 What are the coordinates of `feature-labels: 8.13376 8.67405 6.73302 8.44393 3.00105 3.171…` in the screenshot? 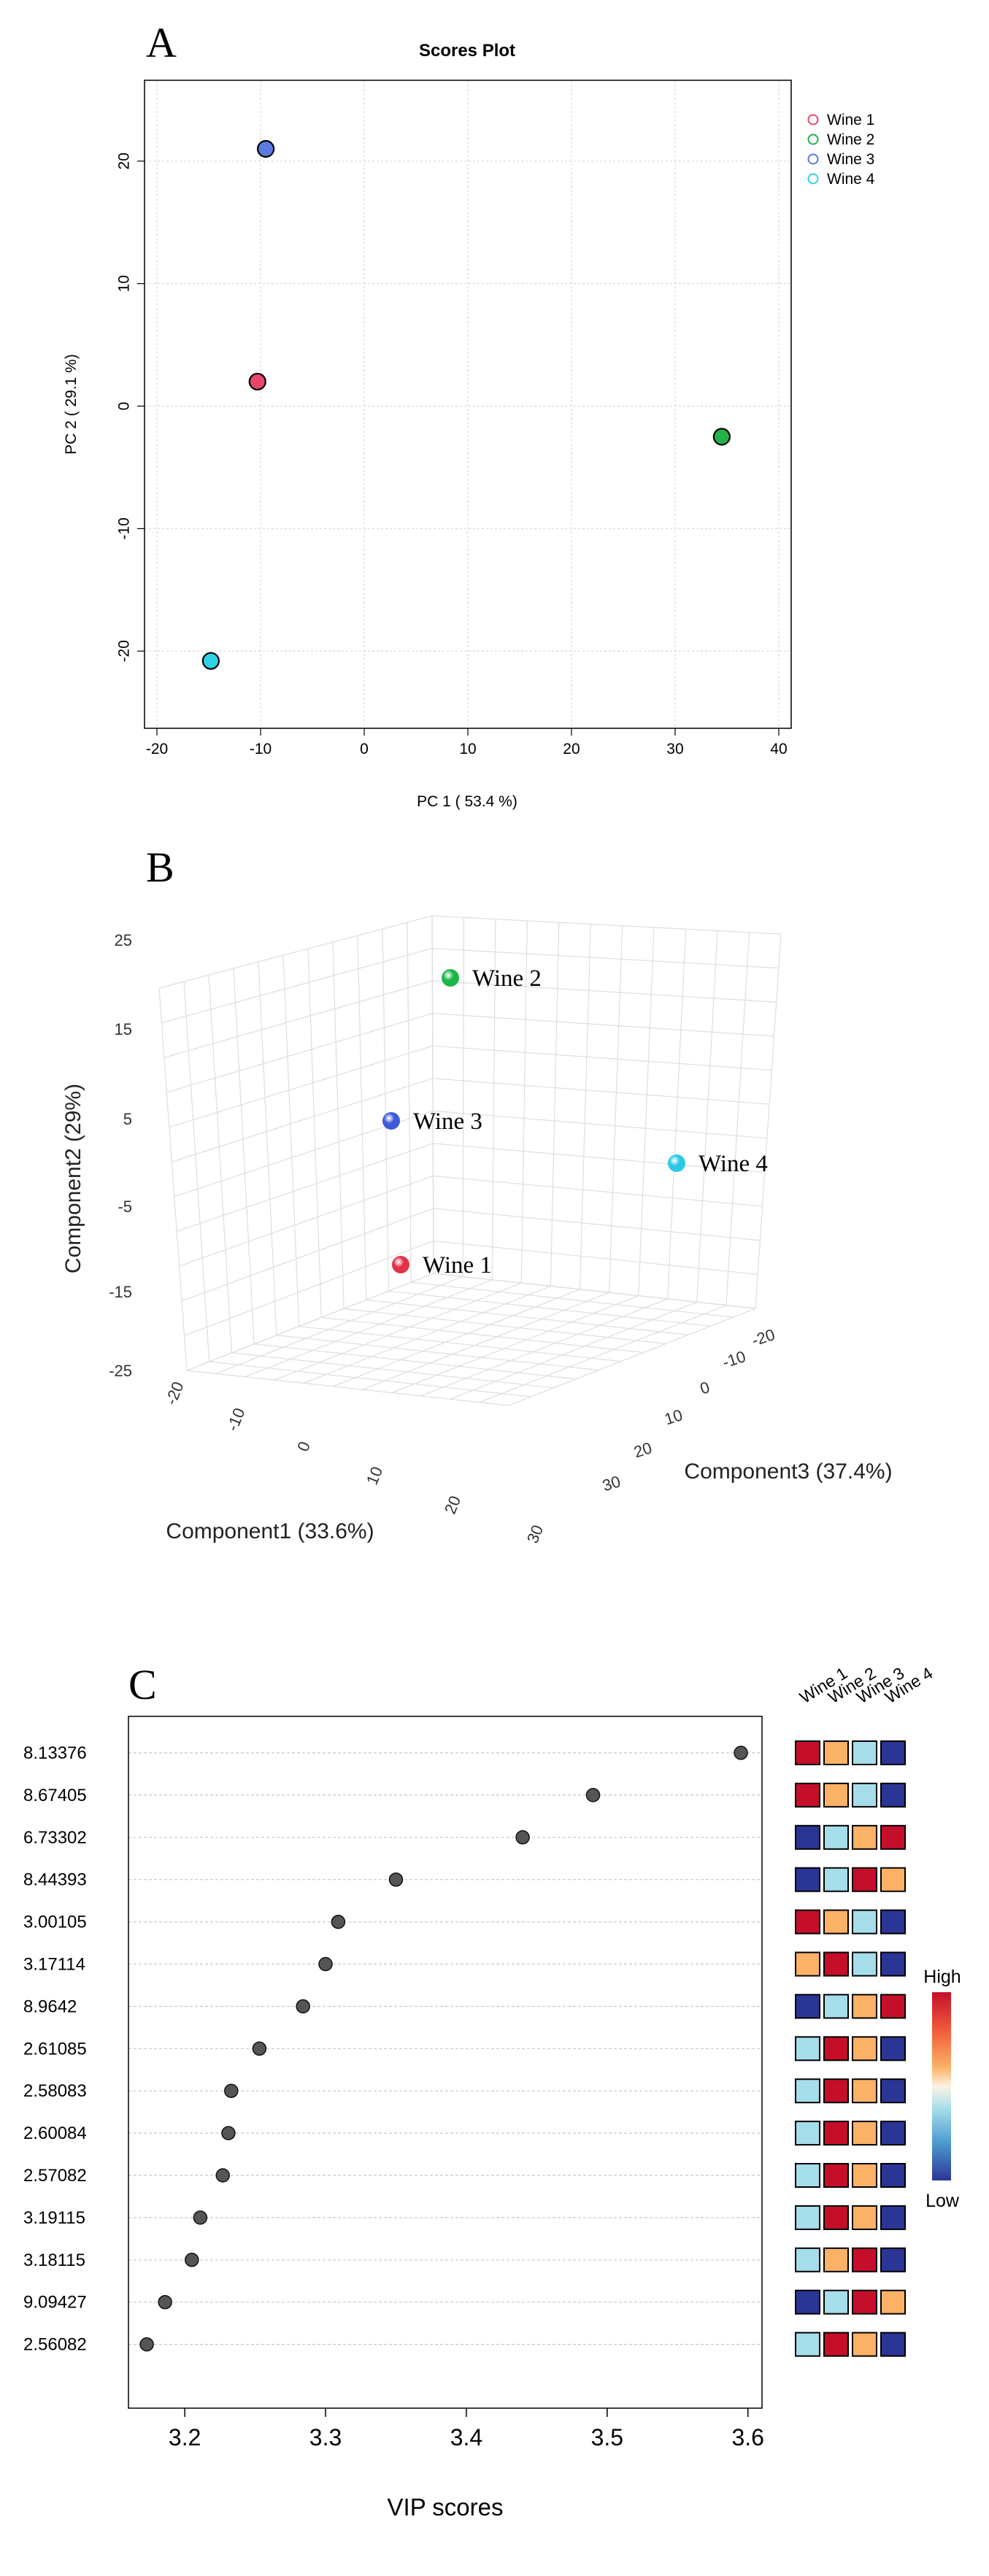 It's located at (55, 2049).